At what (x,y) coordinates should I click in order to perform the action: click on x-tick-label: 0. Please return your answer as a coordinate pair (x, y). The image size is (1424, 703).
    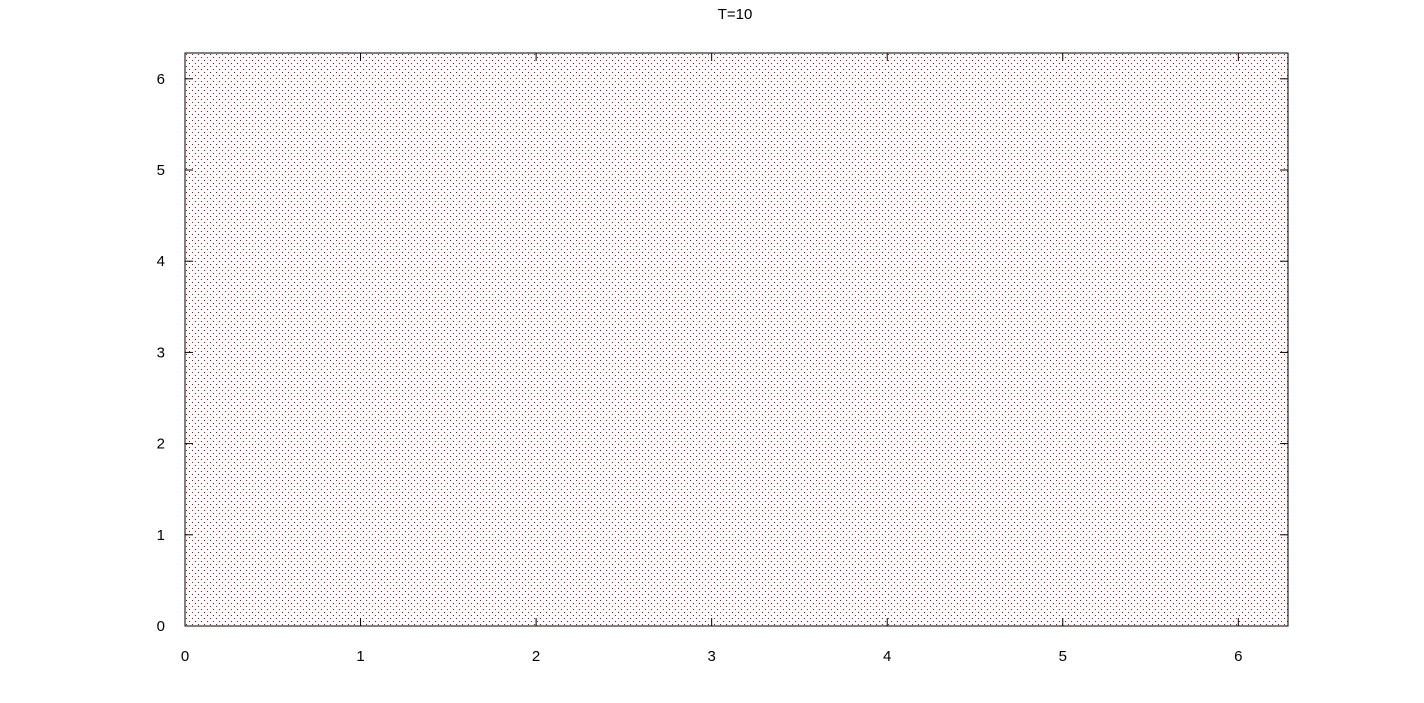
    Looking at the image, I should click on (185, 656).